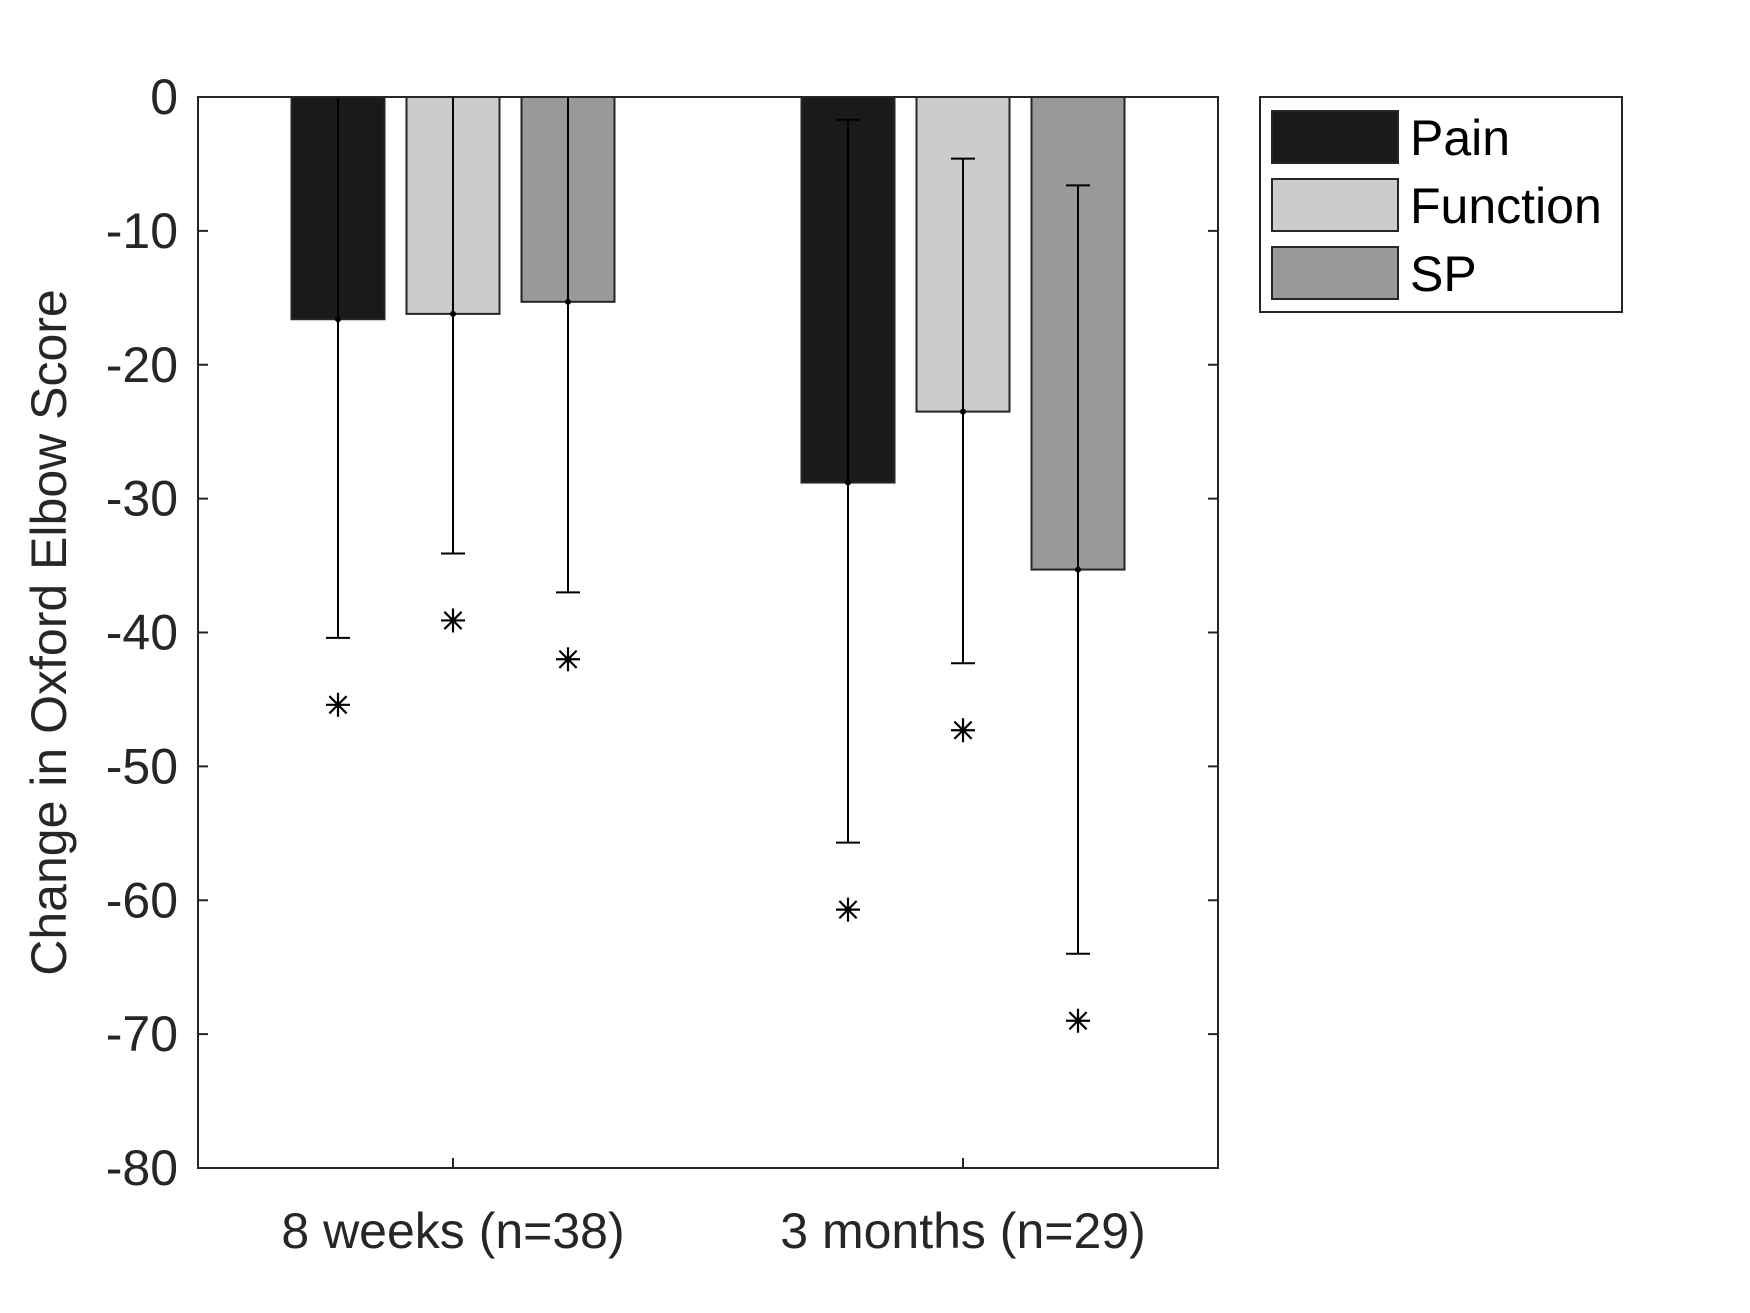 The image size is (1750, 1313). What do you see at coordinates (142, 499) in the screenshot?
I see `y-tick-label: -30` at bounding box center [142, 499].